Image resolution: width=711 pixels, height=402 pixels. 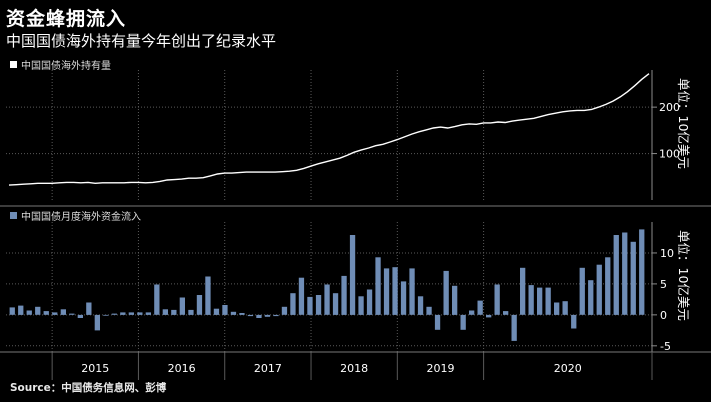 What do you see at coordinates (13, 215) in the screenshot?
I see `bar-legend-swatch` at bounding box center [13, 215].